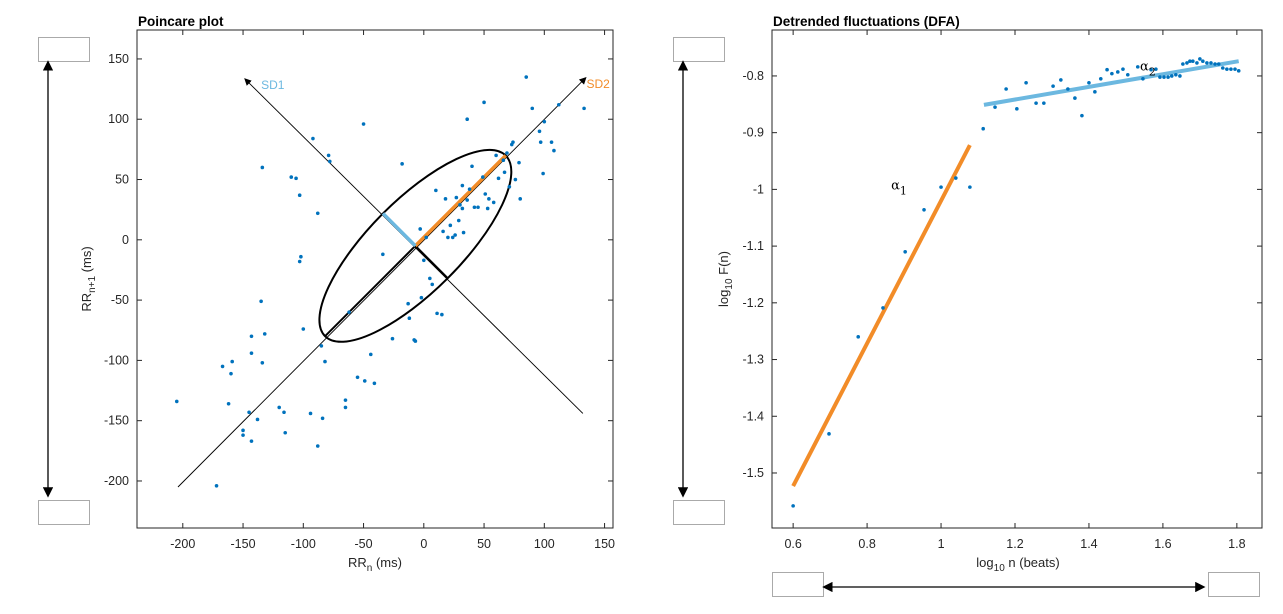  What do you see at coordinates (1236, 544) in the screenshot?
I see `x-tick-label: 1.8` at bounding box center [1236, 544].